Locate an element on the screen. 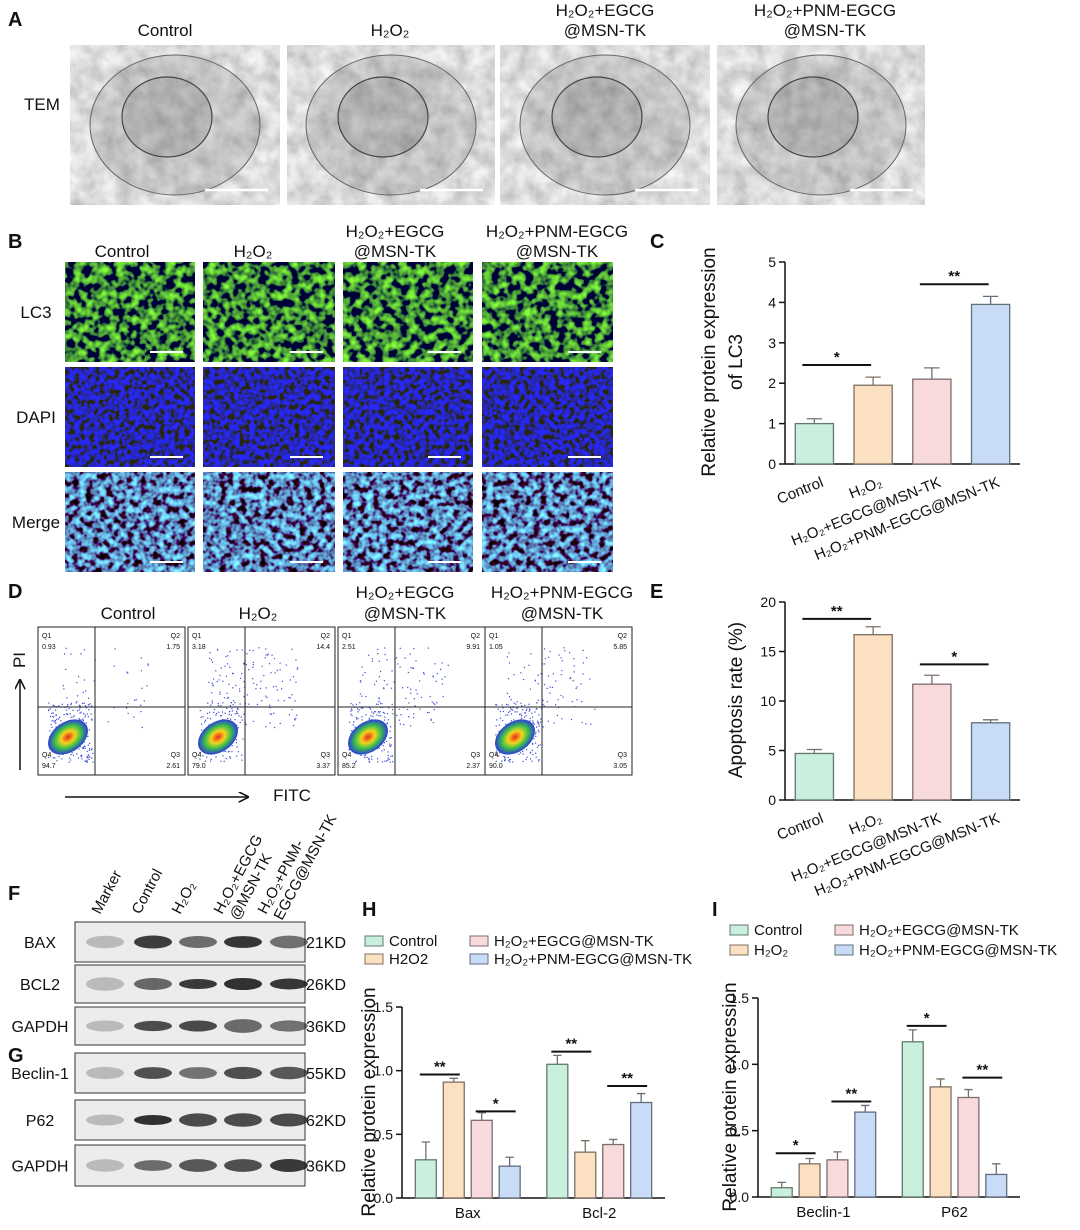 Image resolution: width=1080 pixels, height=1230 pixels. blot-label: GAPDH is located at coordinates (40, 1027).